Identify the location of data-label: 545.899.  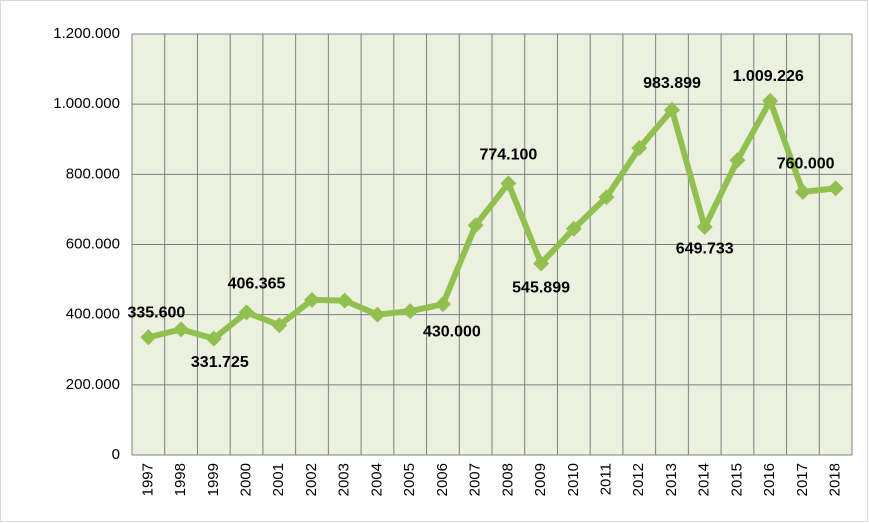
(541, 288).